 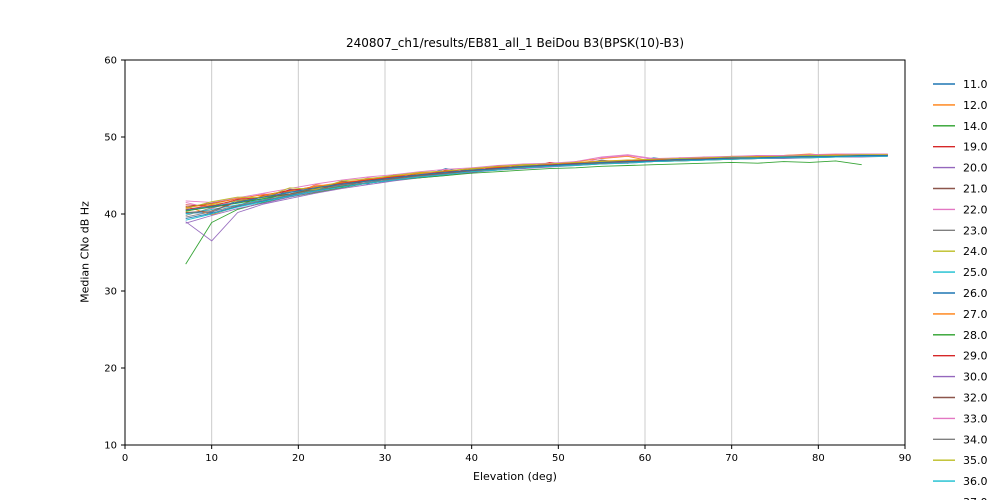 I want to click on x-tick-label: 90, so click(x=905, y=458).